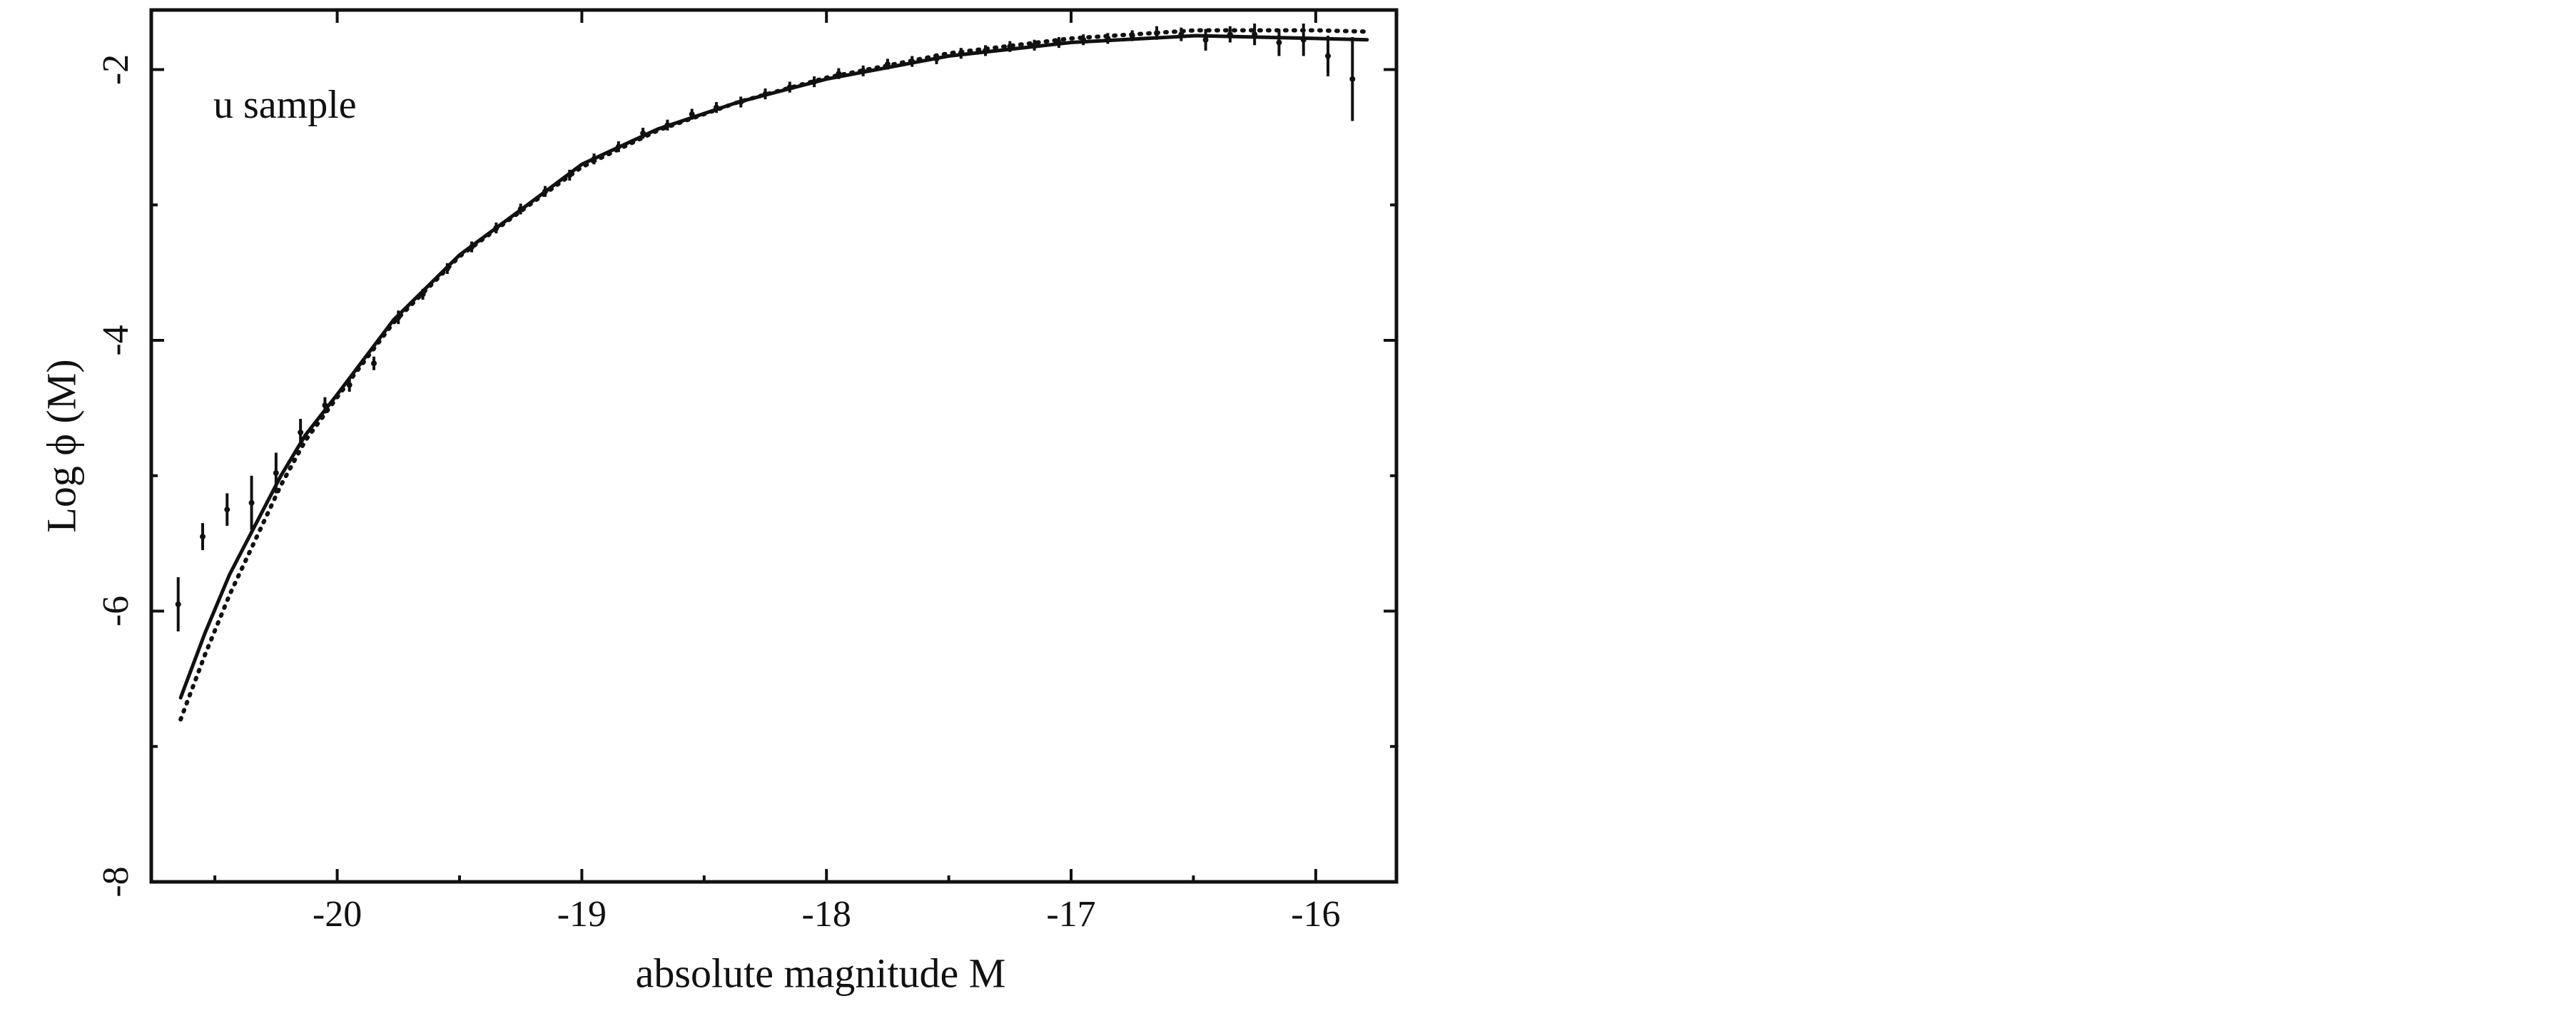 This screenshot has height=1011, width=2576. I want to click on y-tick-label: -6, so click(116, 611).